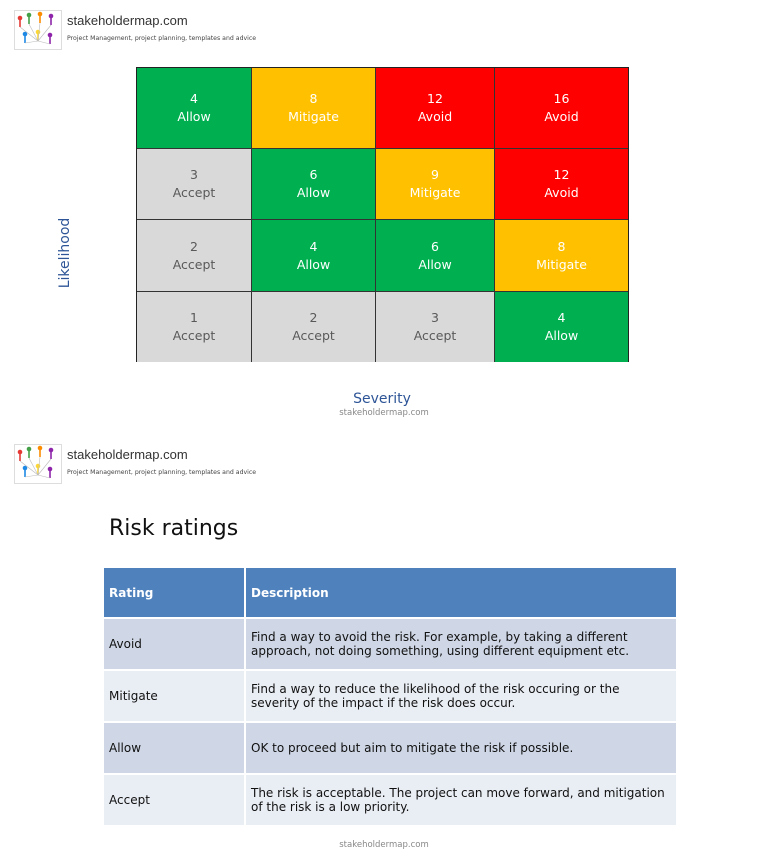  I want to click on rating-cell: Accept, so click(175, 800).